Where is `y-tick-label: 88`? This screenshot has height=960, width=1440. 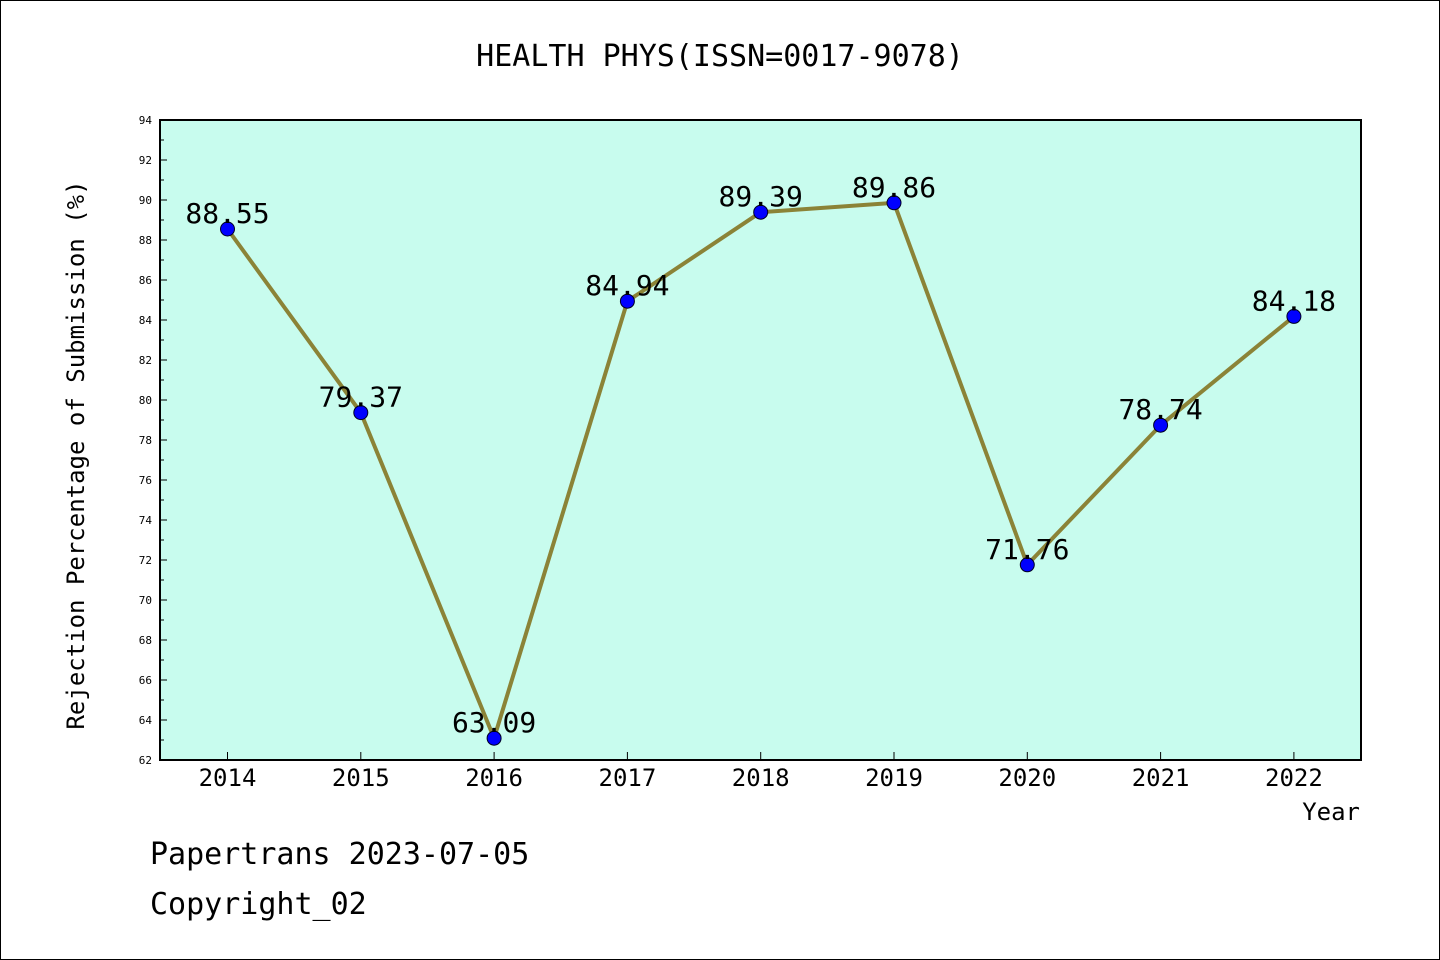
y-tick-label: 88 is located at coordinates (145, 240).